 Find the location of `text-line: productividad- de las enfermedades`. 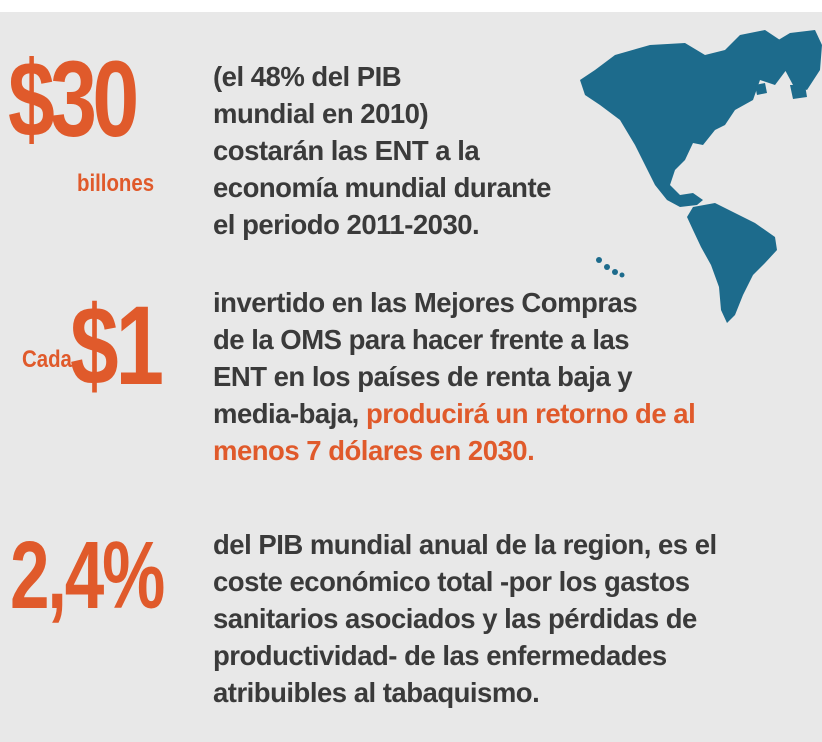

text-line: productividad- de las enfermedades is located at coordinates (440, 655).